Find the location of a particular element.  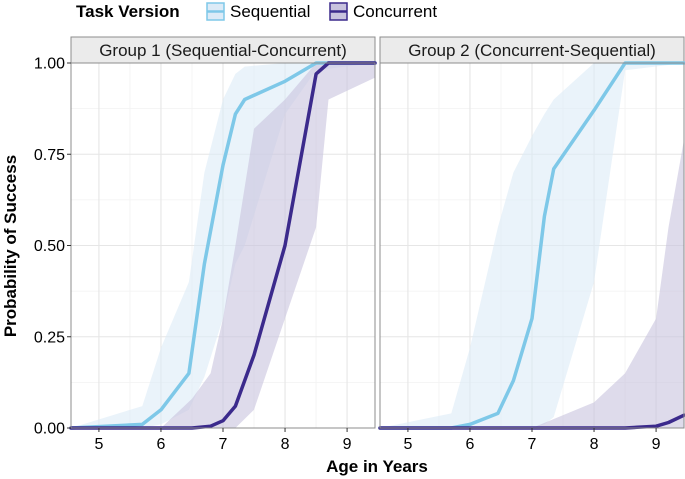

y-axis-title: Probability of Success is located at coordinates (10, 246).